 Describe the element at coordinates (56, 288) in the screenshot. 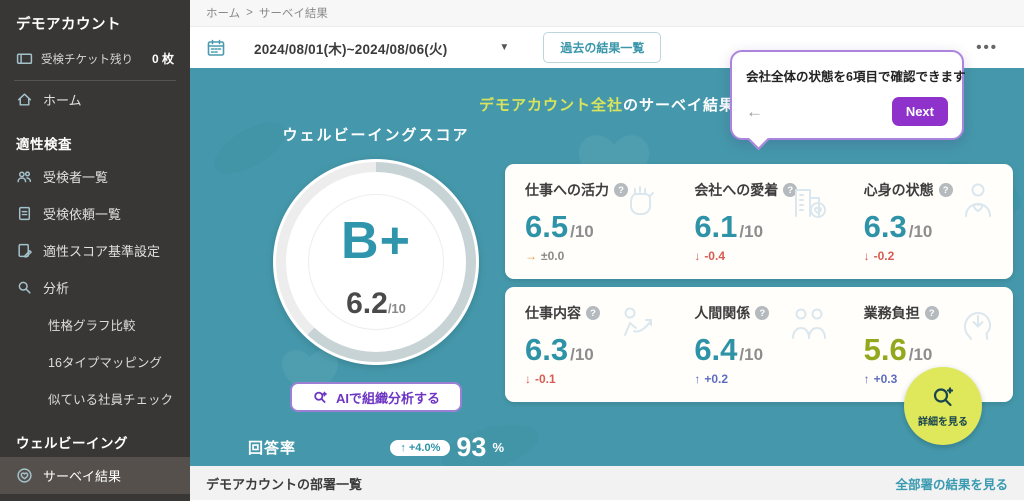

I see `sidebar-item-label: 分析` at that location.